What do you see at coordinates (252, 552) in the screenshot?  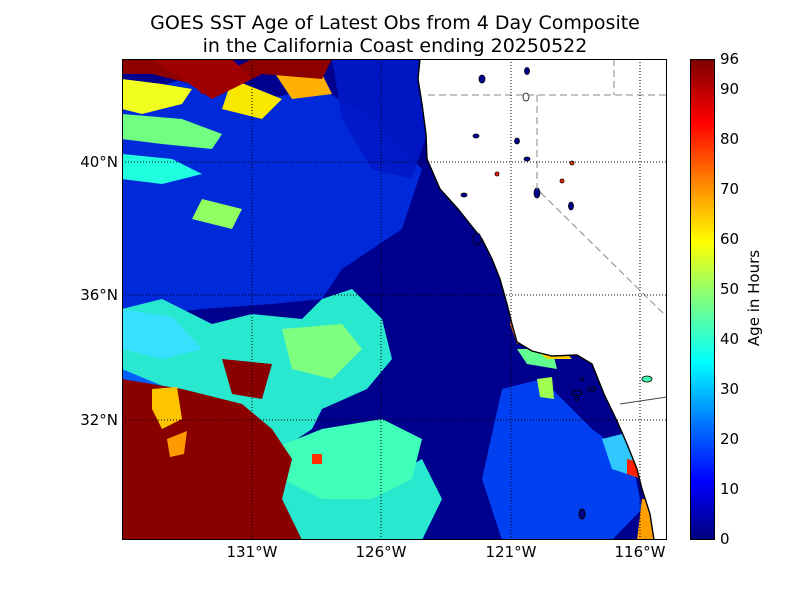 I see `lon-tick-131w: 131°W` at bounding box center [252, 552].